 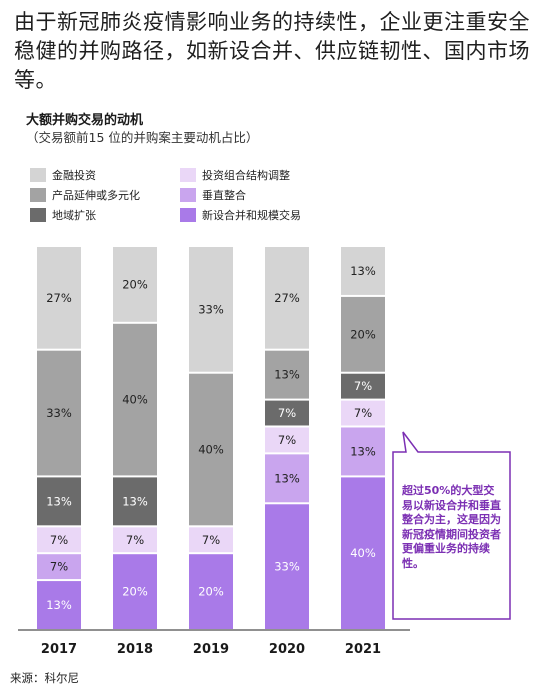 I want to click on x-axis-ticks: 2017 2018 2019 2020 2021, so click(x=211, y=649).